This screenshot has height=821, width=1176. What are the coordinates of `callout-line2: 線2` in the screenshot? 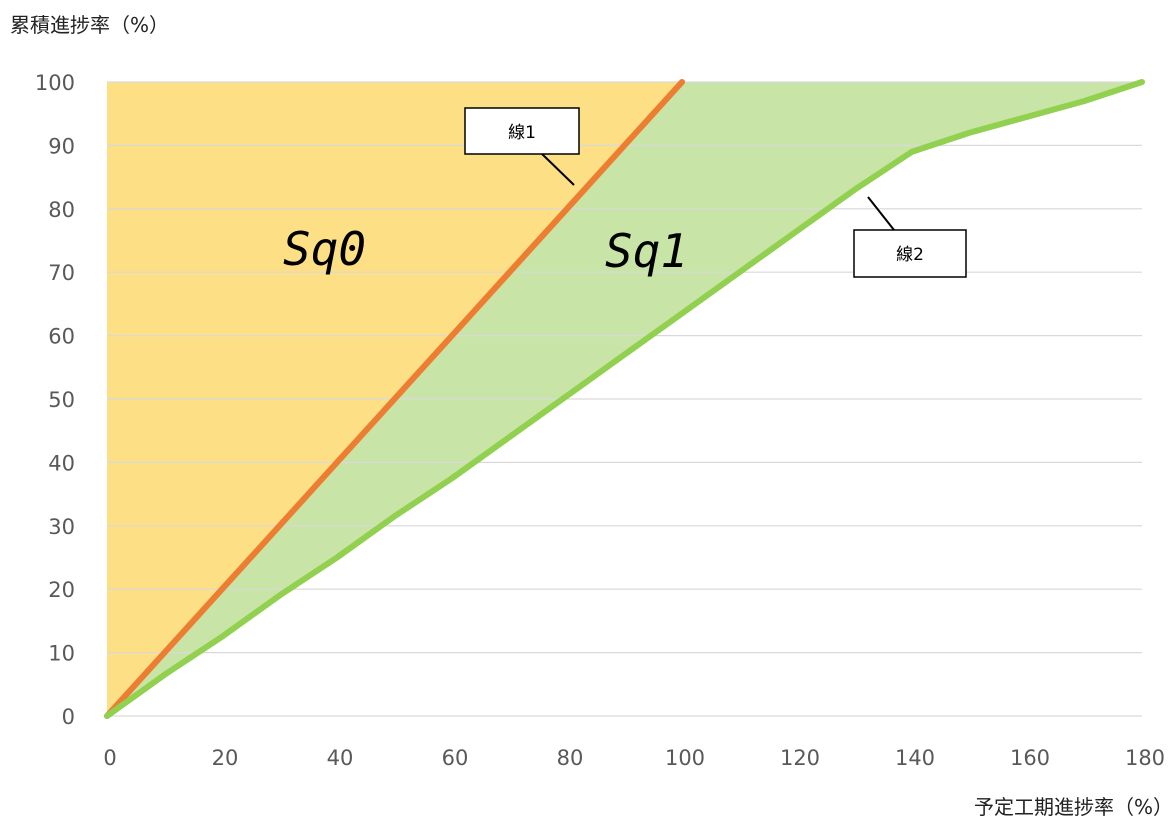 It's located at (910, 237).